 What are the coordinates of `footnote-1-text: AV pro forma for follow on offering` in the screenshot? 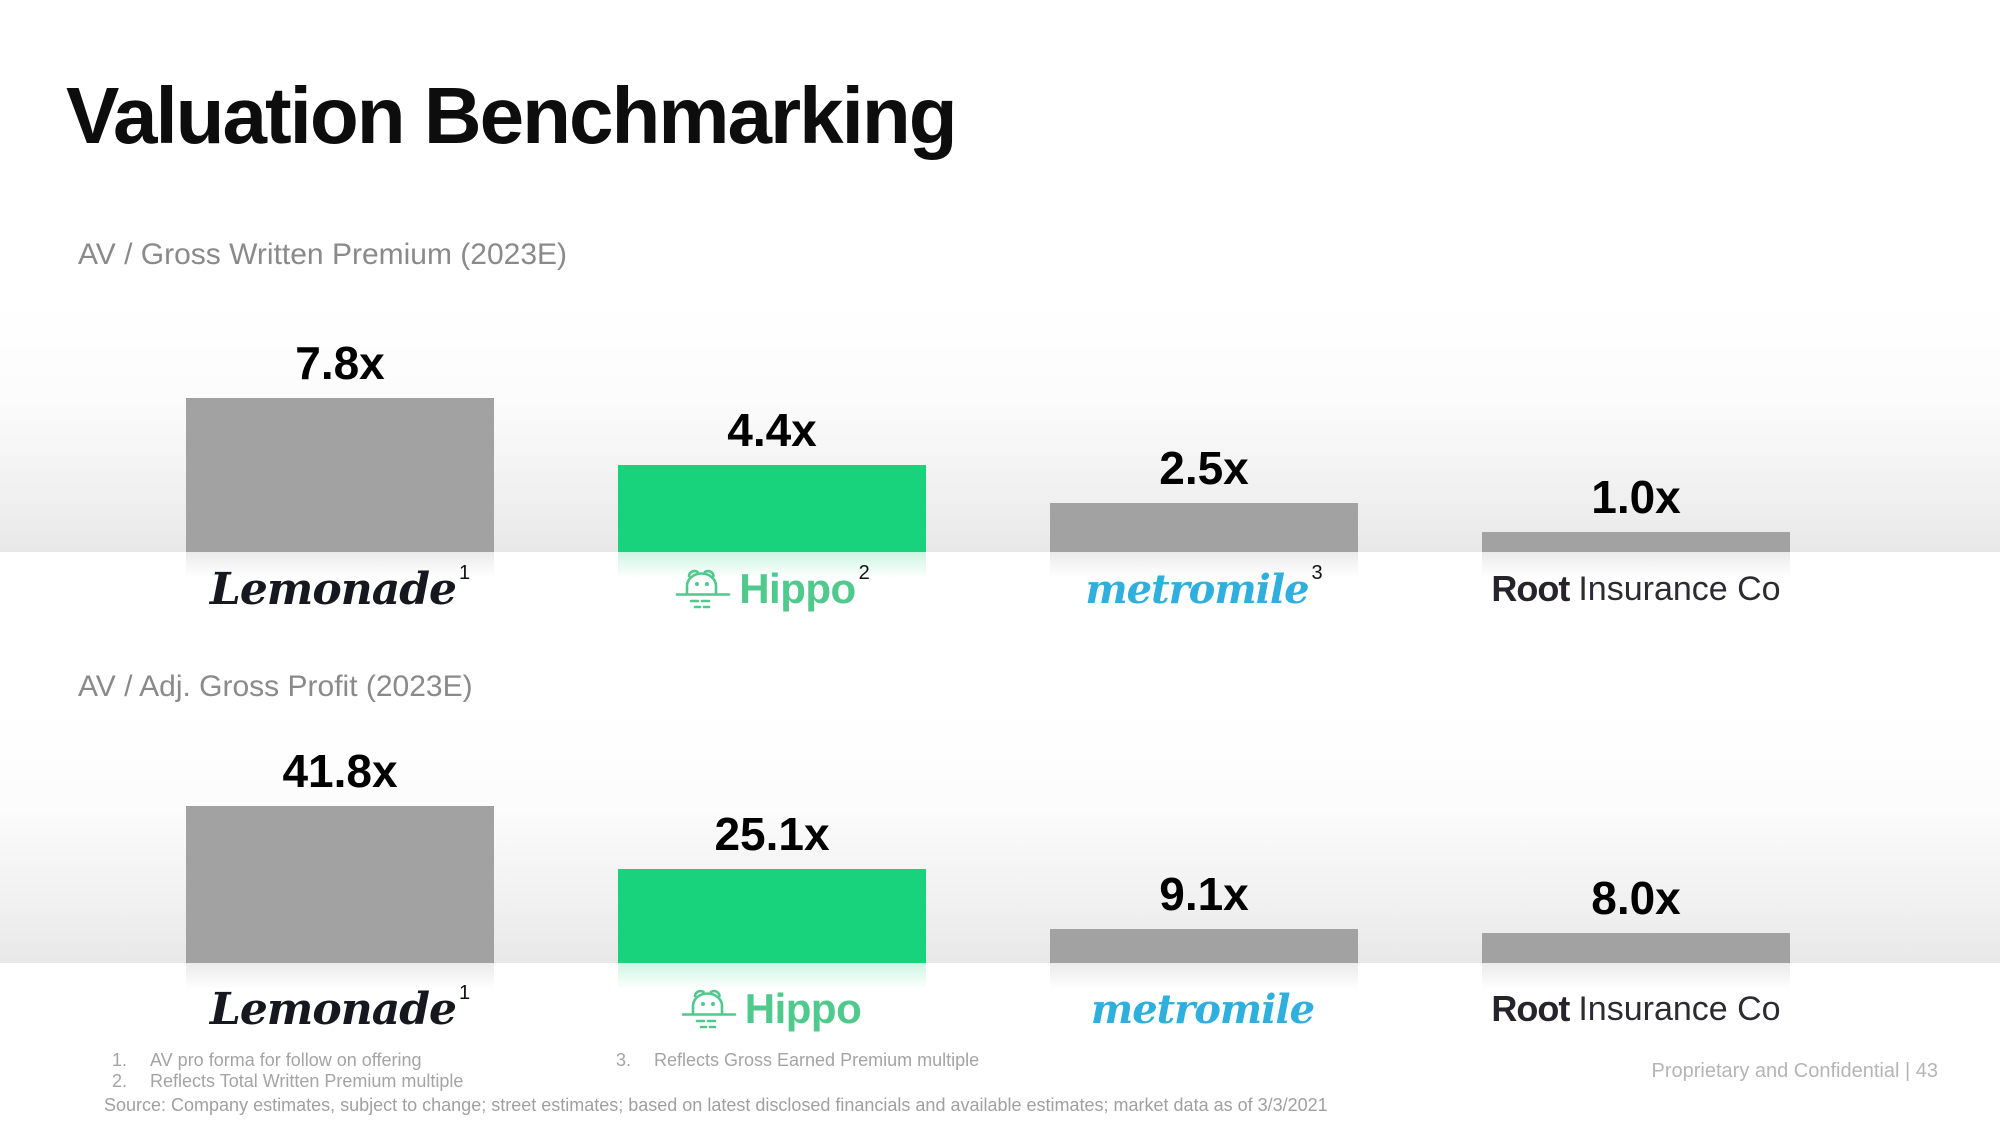 It's located at (286, 1060).